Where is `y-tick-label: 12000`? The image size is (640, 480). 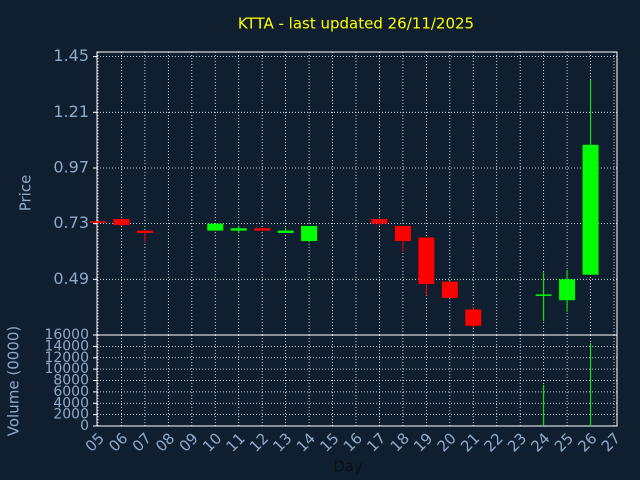 y-tick-label: 12000 is located at coordinates (66, 358).